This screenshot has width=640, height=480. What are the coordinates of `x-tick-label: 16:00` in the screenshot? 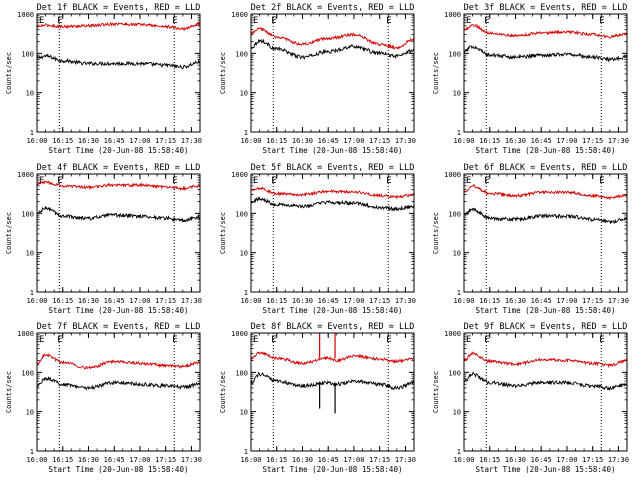 It's located at (36, 301).